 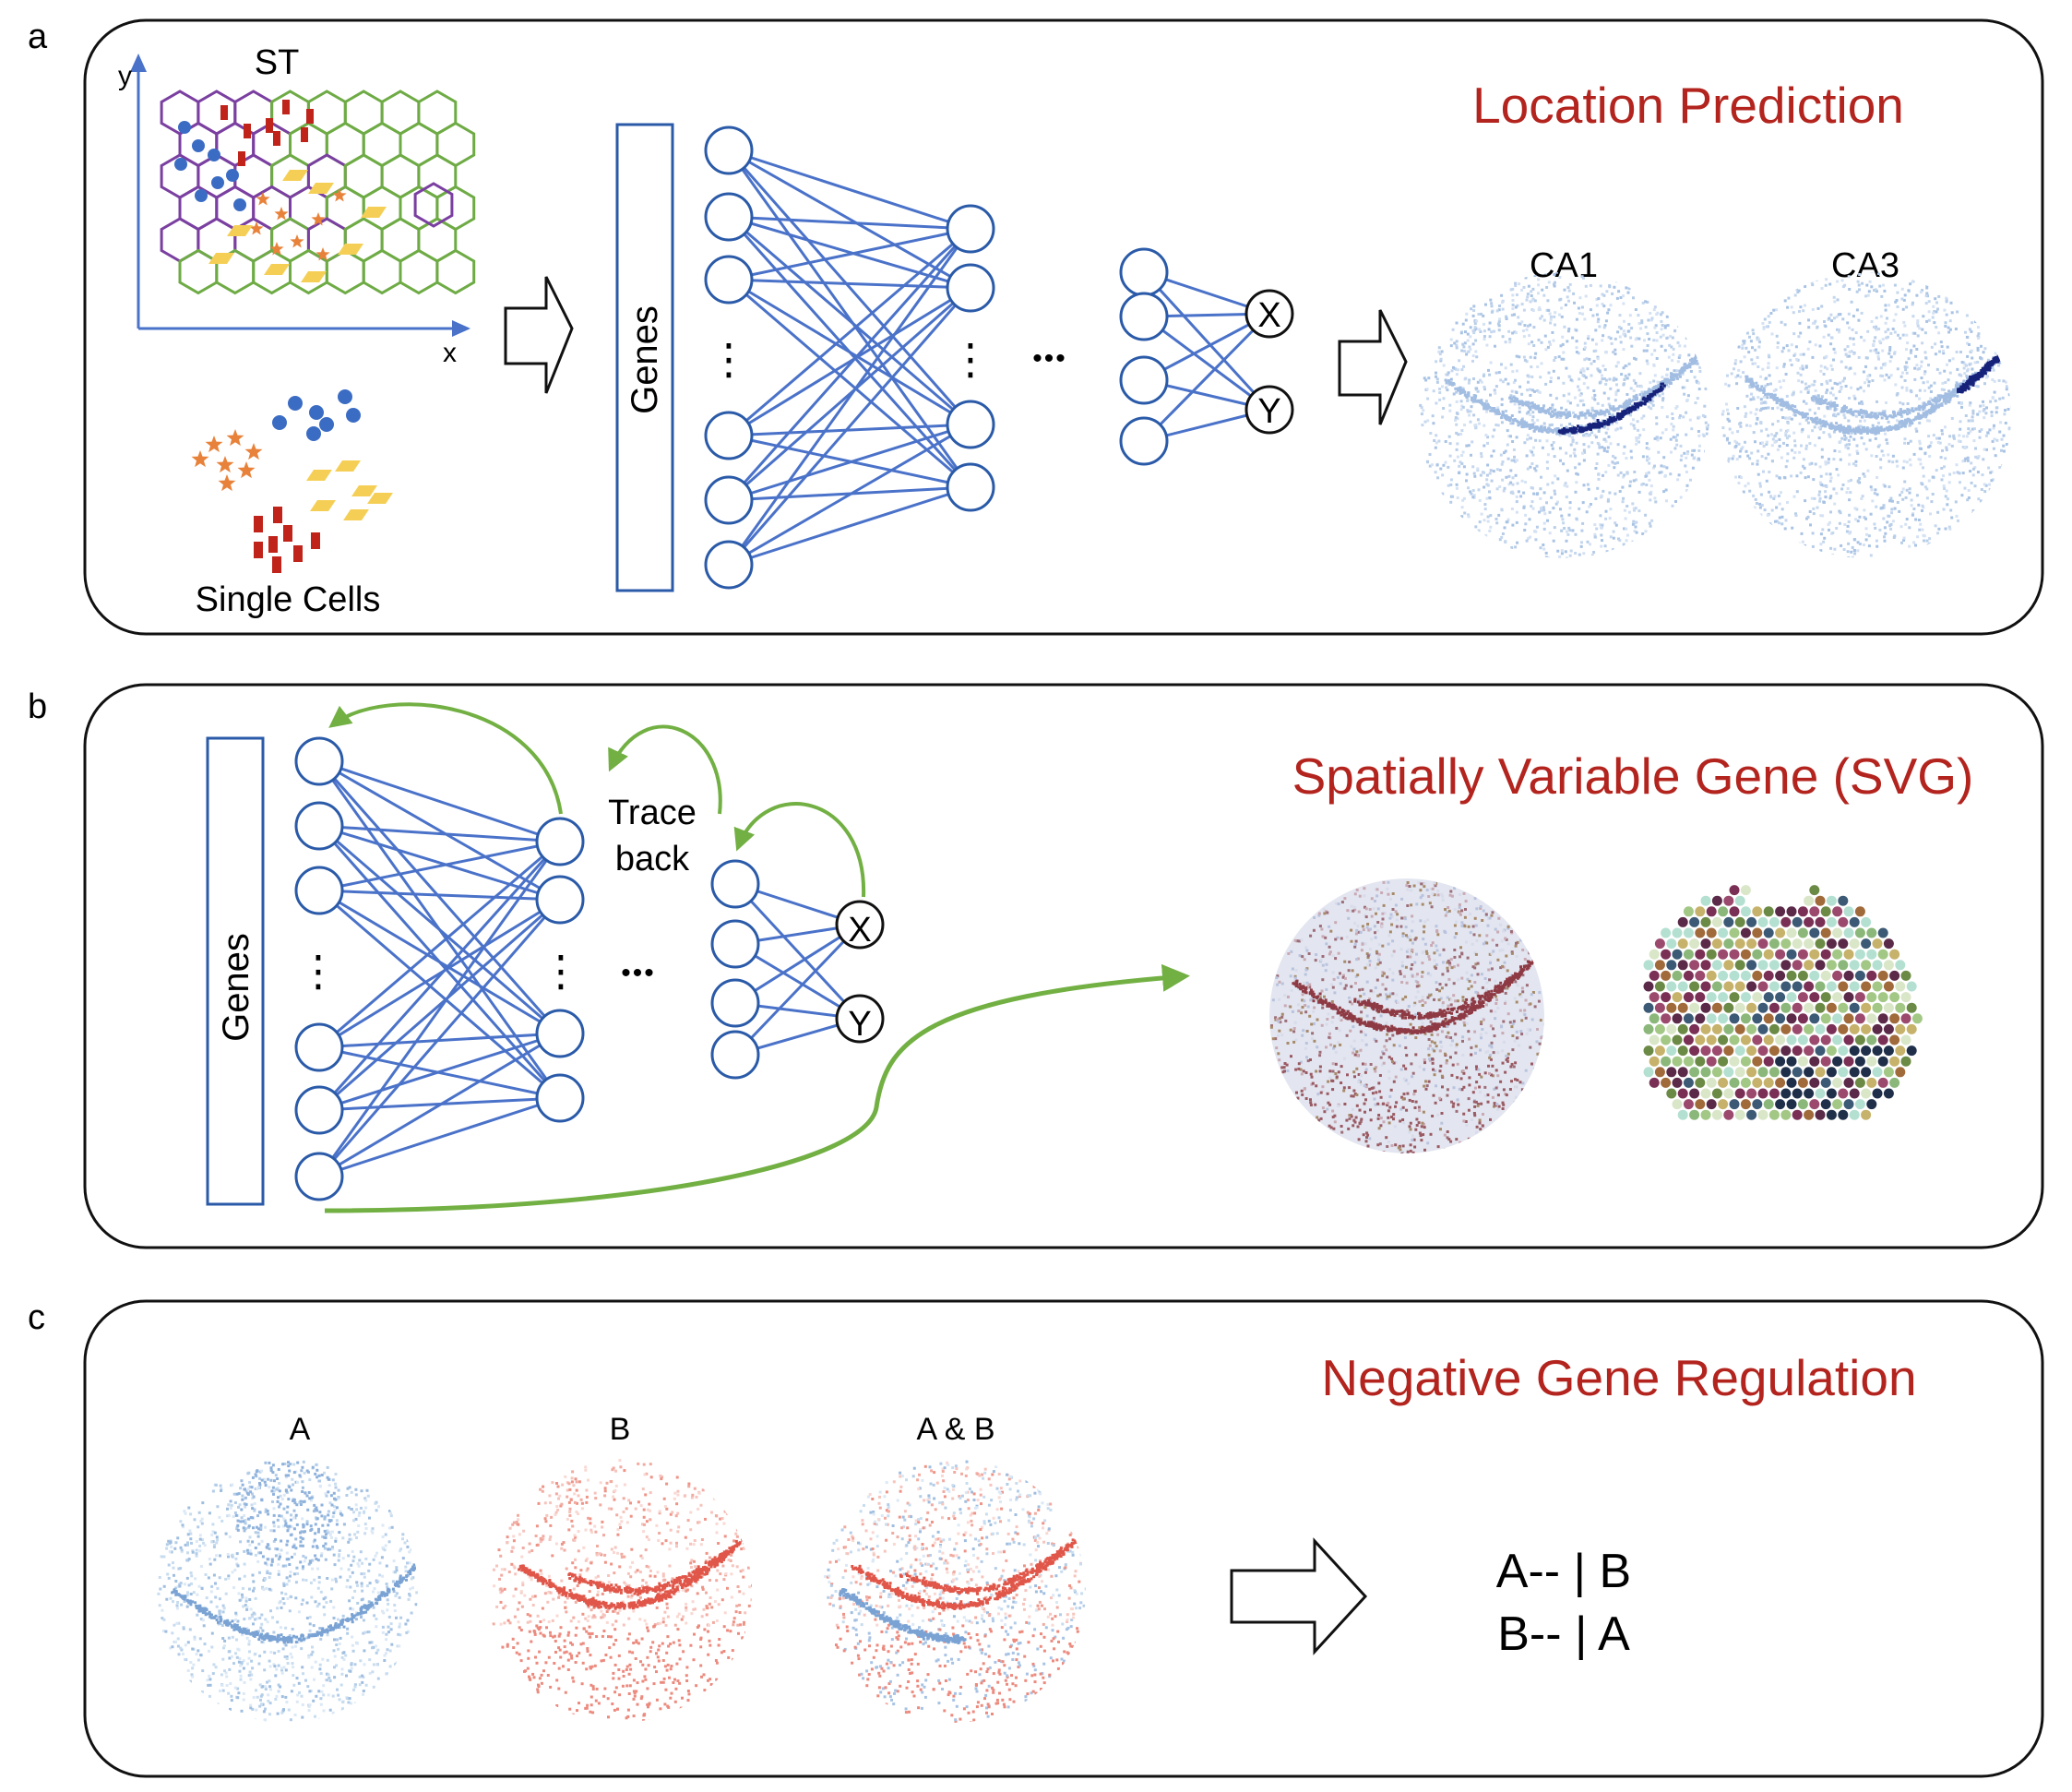 I want to click on nn-node-input, so click(x=729, y=565).